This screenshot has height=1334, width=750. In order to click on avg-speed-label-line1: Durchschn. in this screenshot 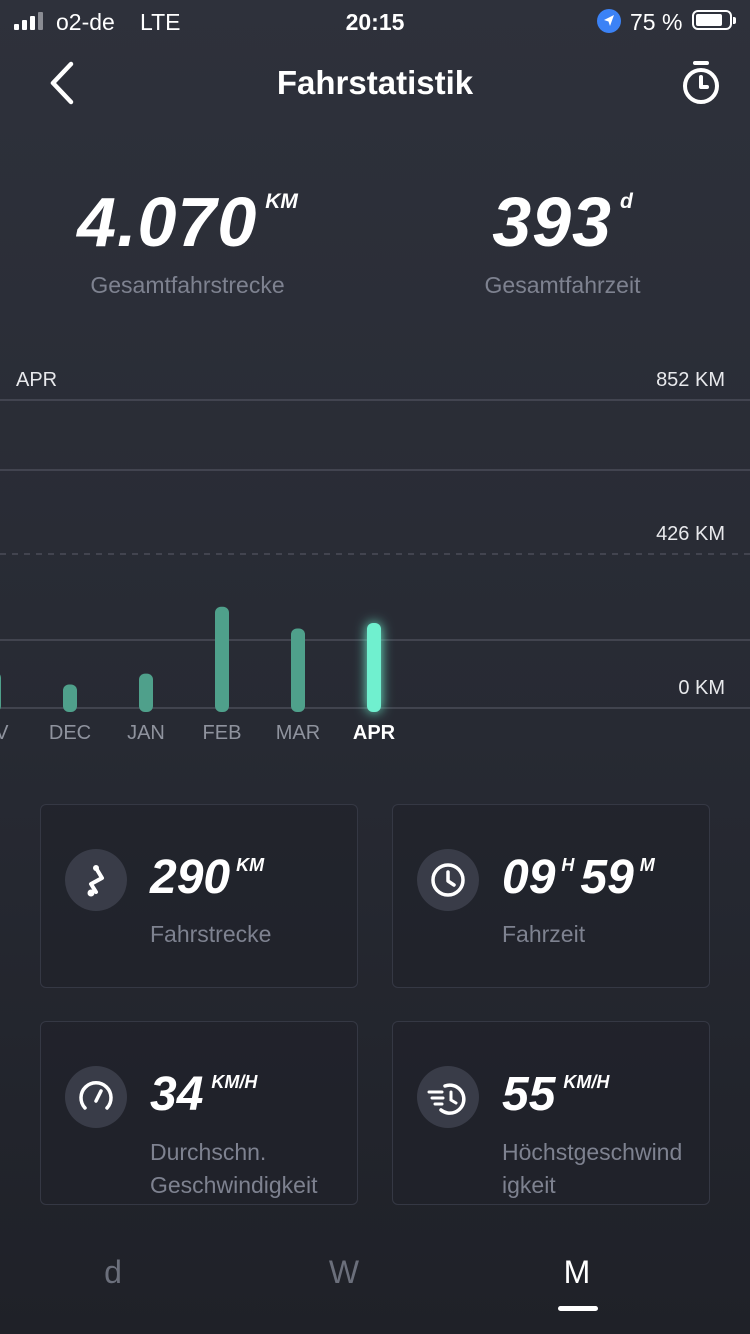, I will do `click(208, 1152)`.